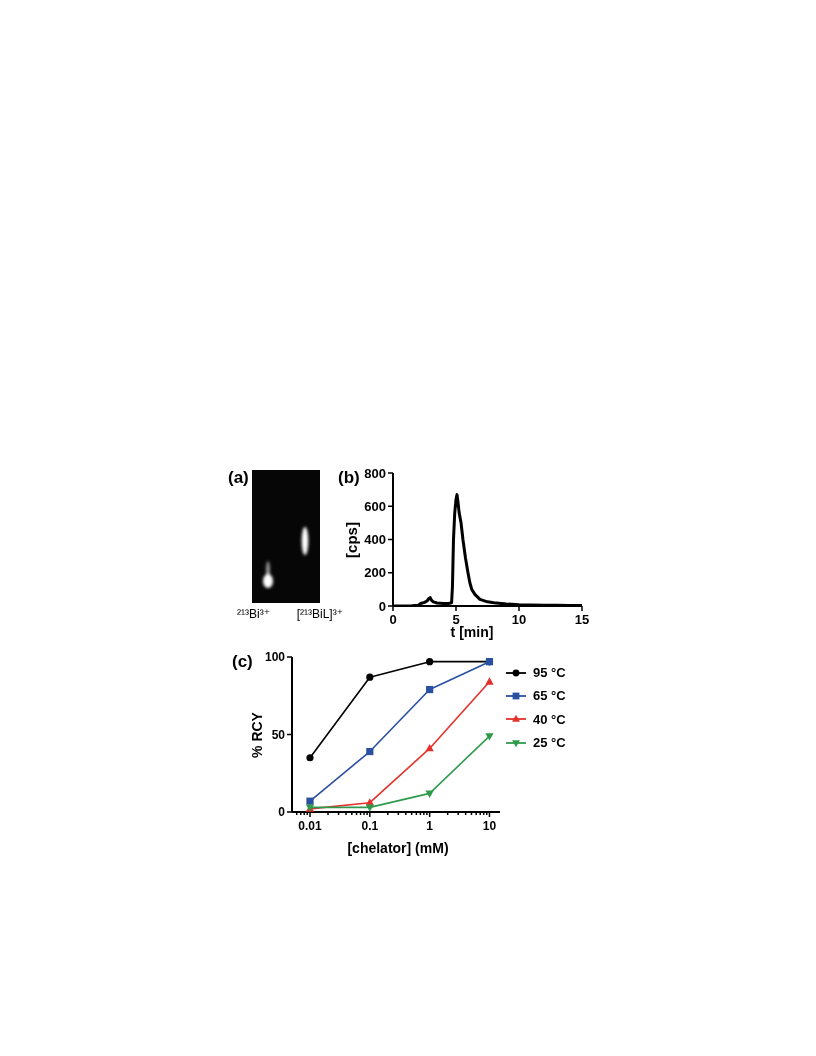 The width and height of the screenshot is (816, 1056). What do you see at coordinates (375, 473) in the screenshot?
I see `y-tick-label: 800` at bounding box center [375, 473].